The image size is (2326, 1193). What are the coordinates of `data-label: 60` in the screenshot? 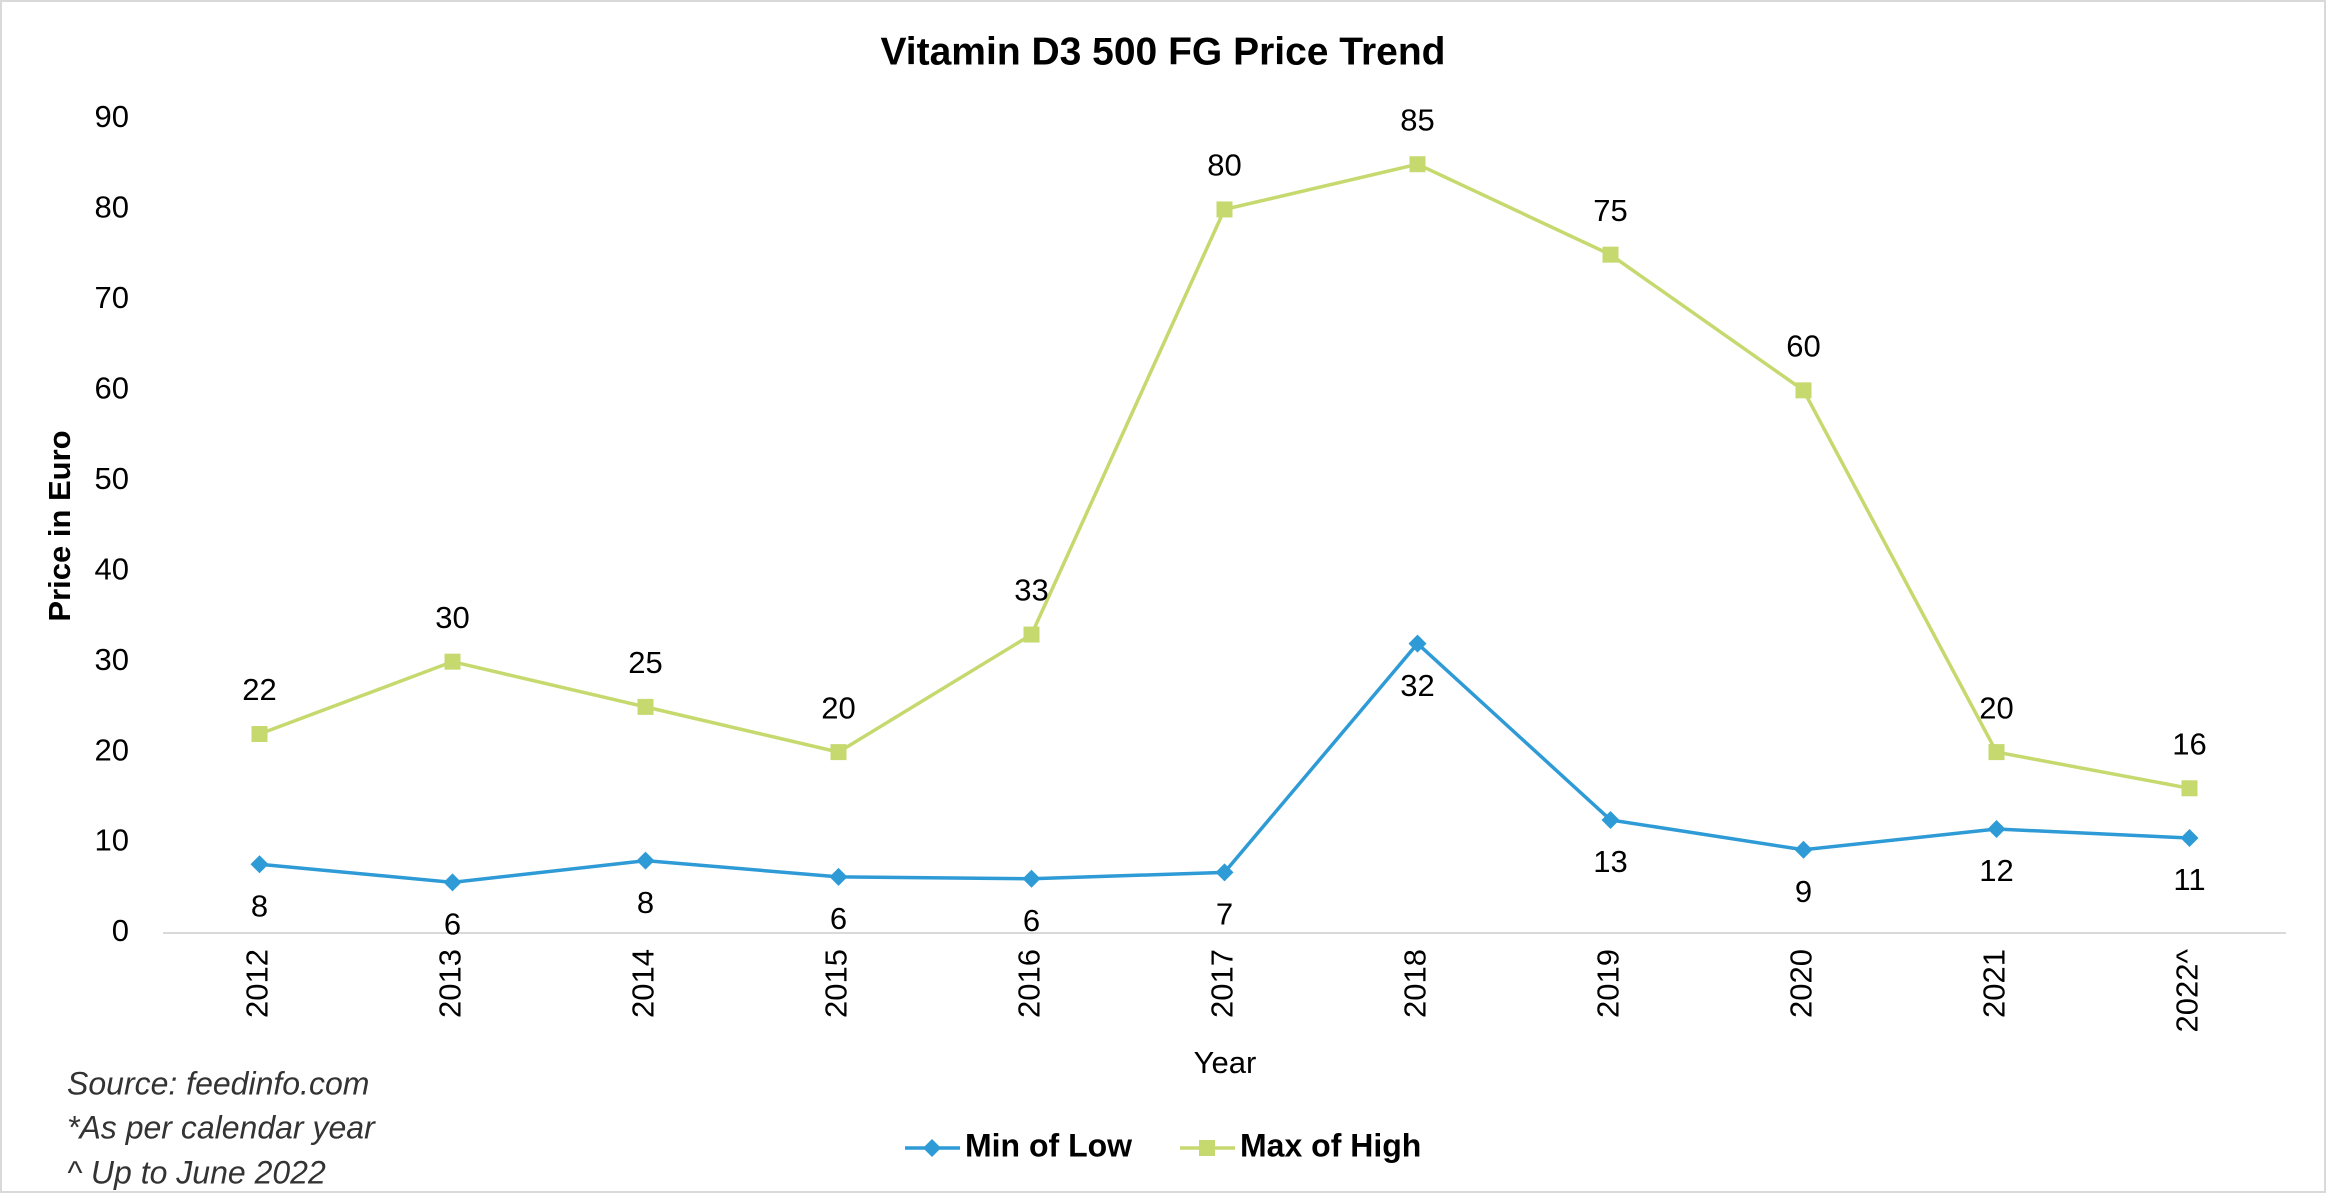 It's located at (1803, 346).